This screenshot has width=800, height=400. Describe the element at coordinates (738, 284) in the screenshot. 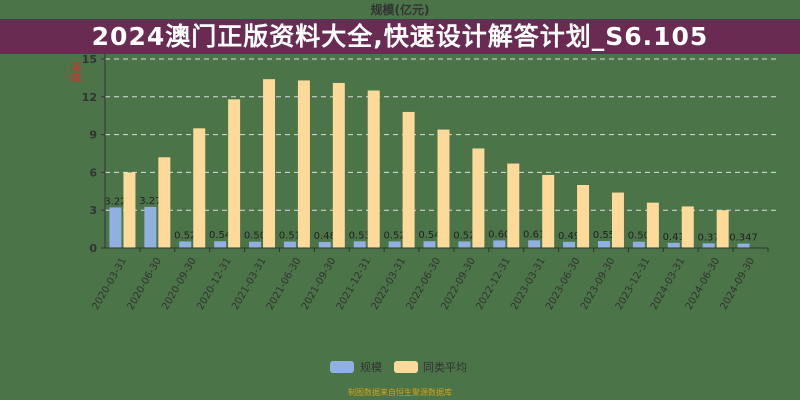

I see `x-tick-label: 2024-09-30` at that location.